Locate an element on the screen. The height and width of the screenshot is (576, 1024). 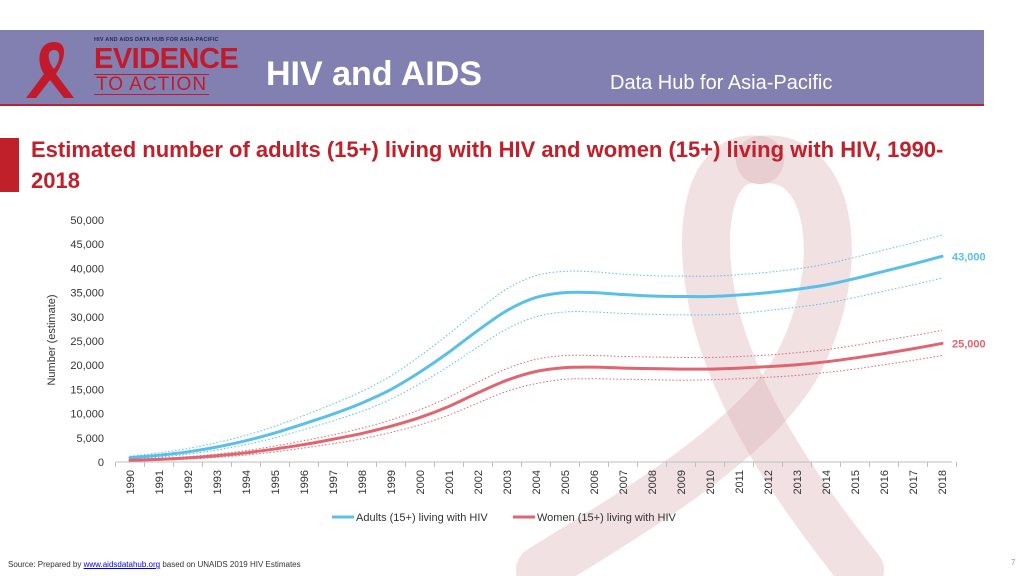
adults-end-label: 43,000 is located at coordinates (969, 257).